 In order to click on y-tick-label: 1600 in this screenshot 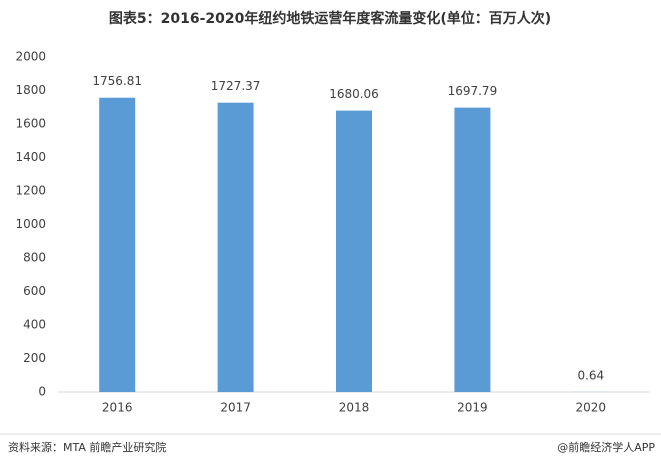, I will do `click(30, 124)`.